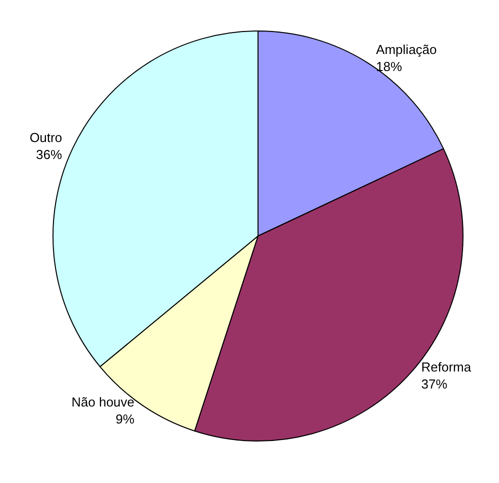 This screenshot has height=483, width=499. I want to click on data-label: 36%, so click(49, 154).